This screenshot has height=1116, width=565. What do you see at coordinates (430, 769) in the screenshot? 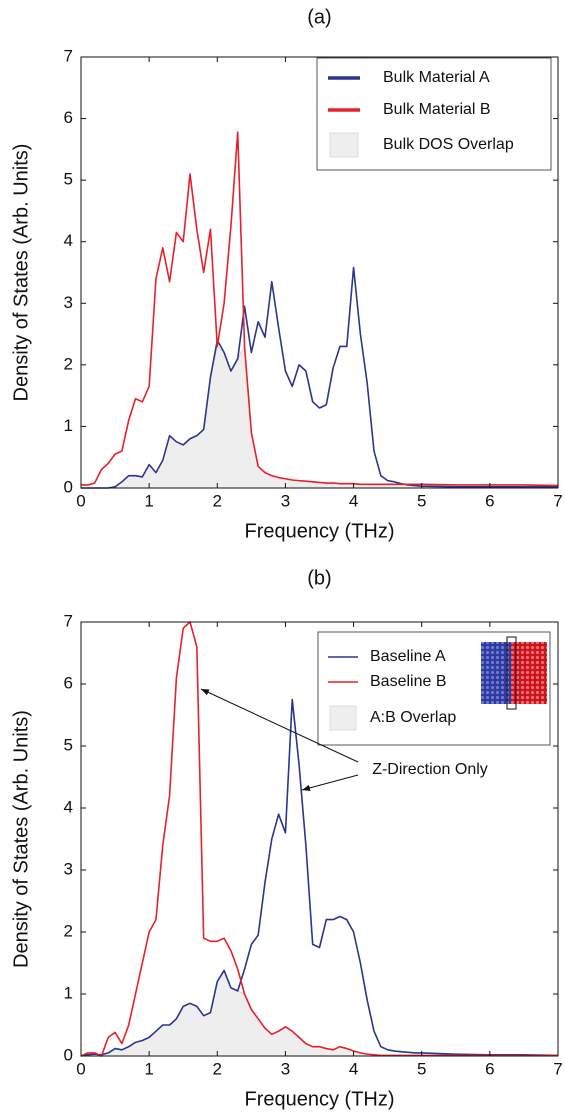
I see `annotation: Z-Direction Only` at bounding box center [430, 769].